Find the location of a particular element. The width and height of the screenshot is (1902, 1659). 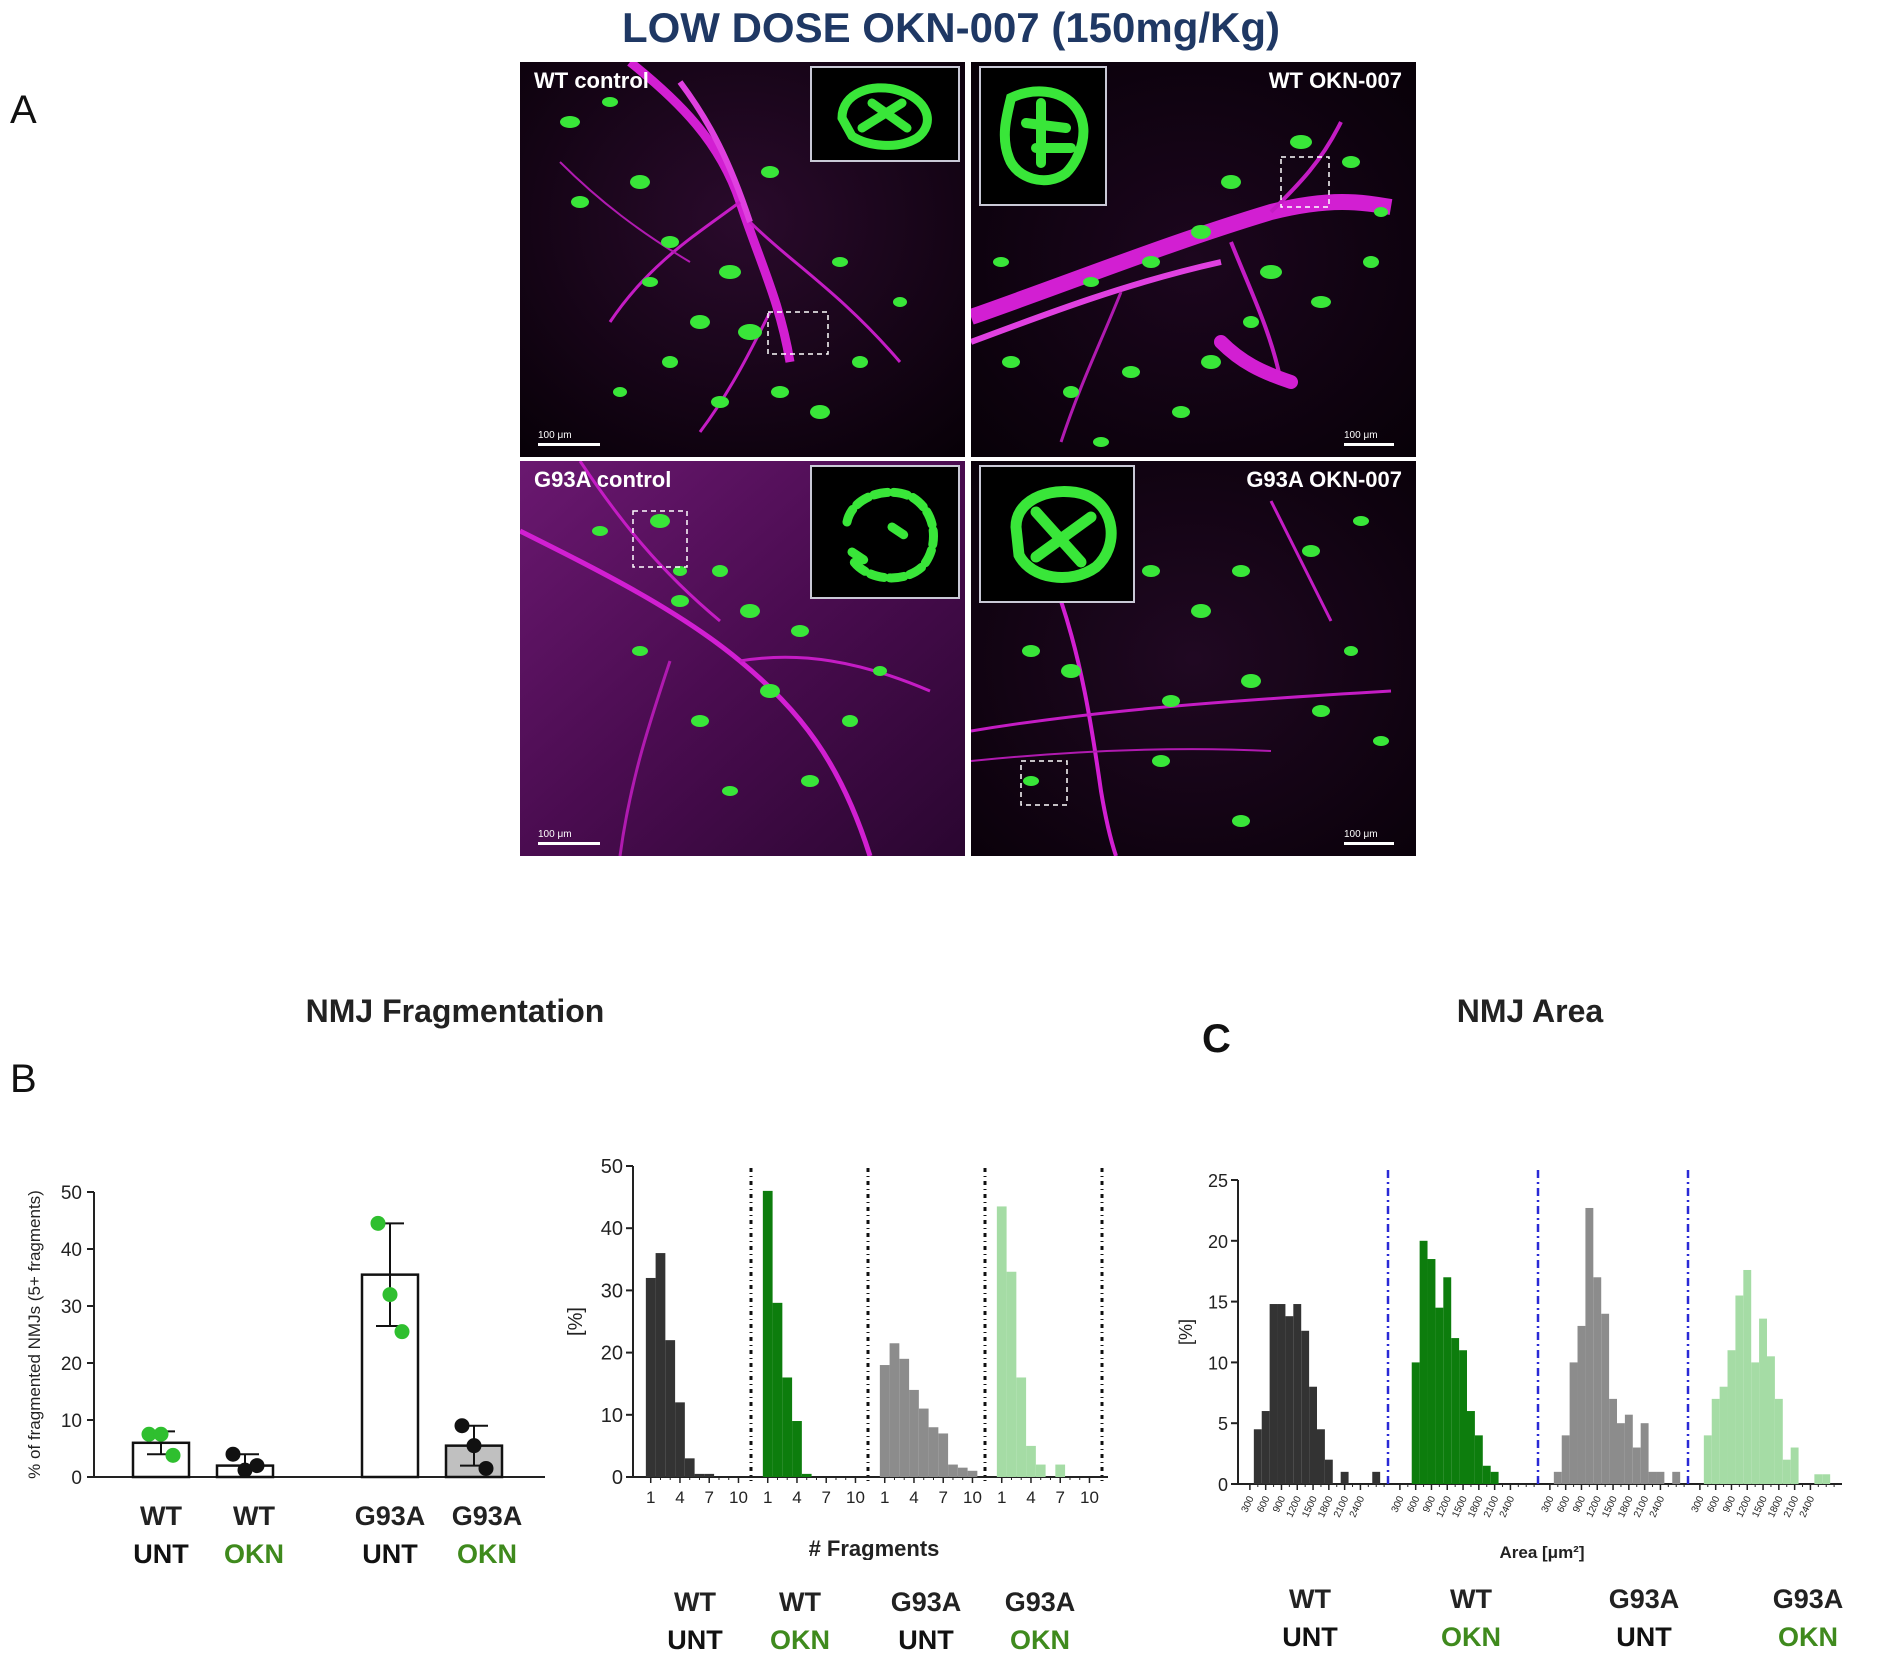

y-tick-label: 40 is located at coordinates (612, 1229).